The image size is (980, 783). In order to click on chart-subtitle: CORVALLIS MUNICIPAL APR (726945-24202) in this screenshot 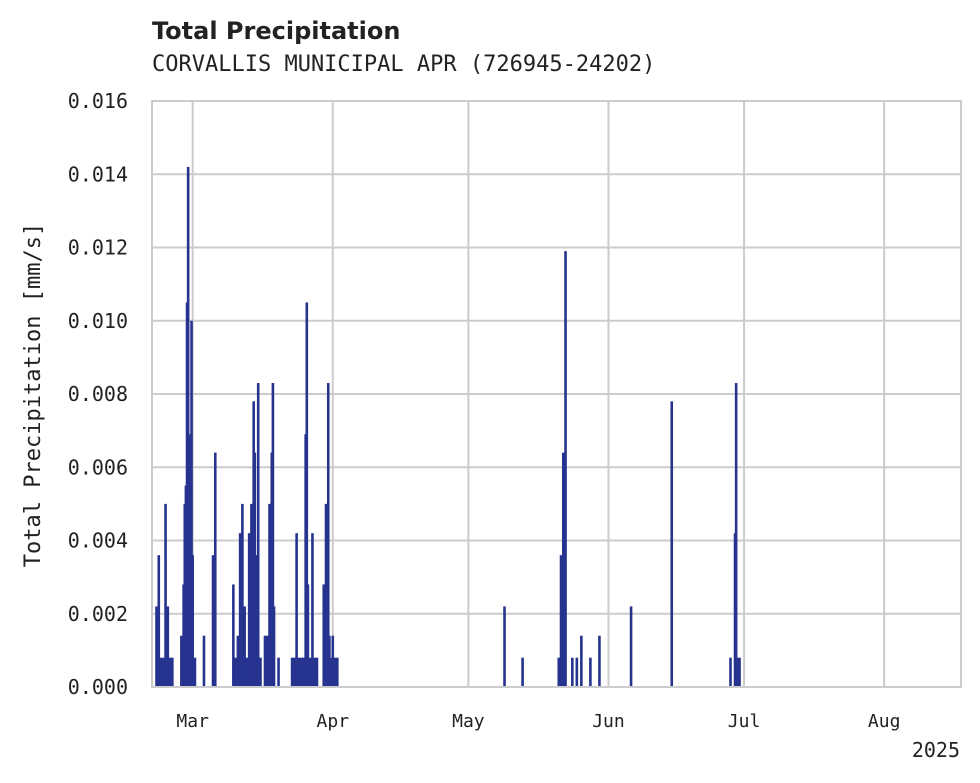, I will do `click(404, 64)`.